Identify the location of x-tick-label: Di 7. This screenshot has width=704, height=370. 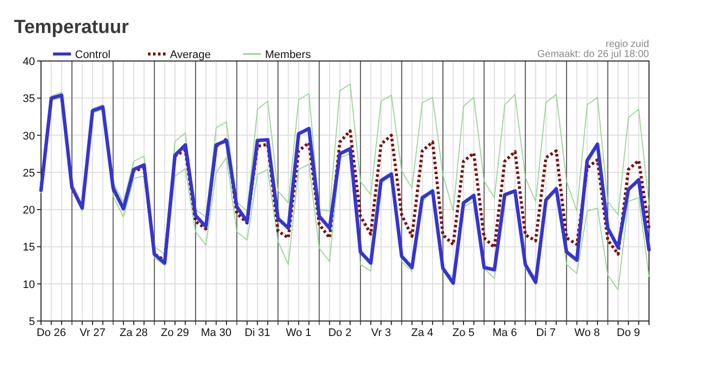
(546, 333).